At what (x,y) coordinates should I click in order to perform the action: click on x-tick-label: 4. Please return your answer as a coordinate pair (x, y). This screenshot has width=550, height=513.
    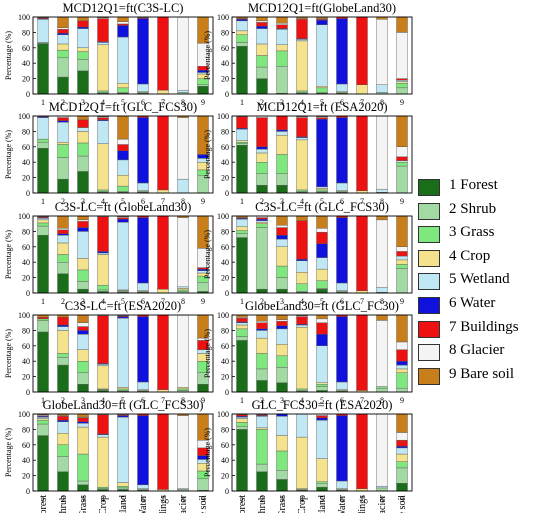
    Looking at the image, I should click on (103, 400).